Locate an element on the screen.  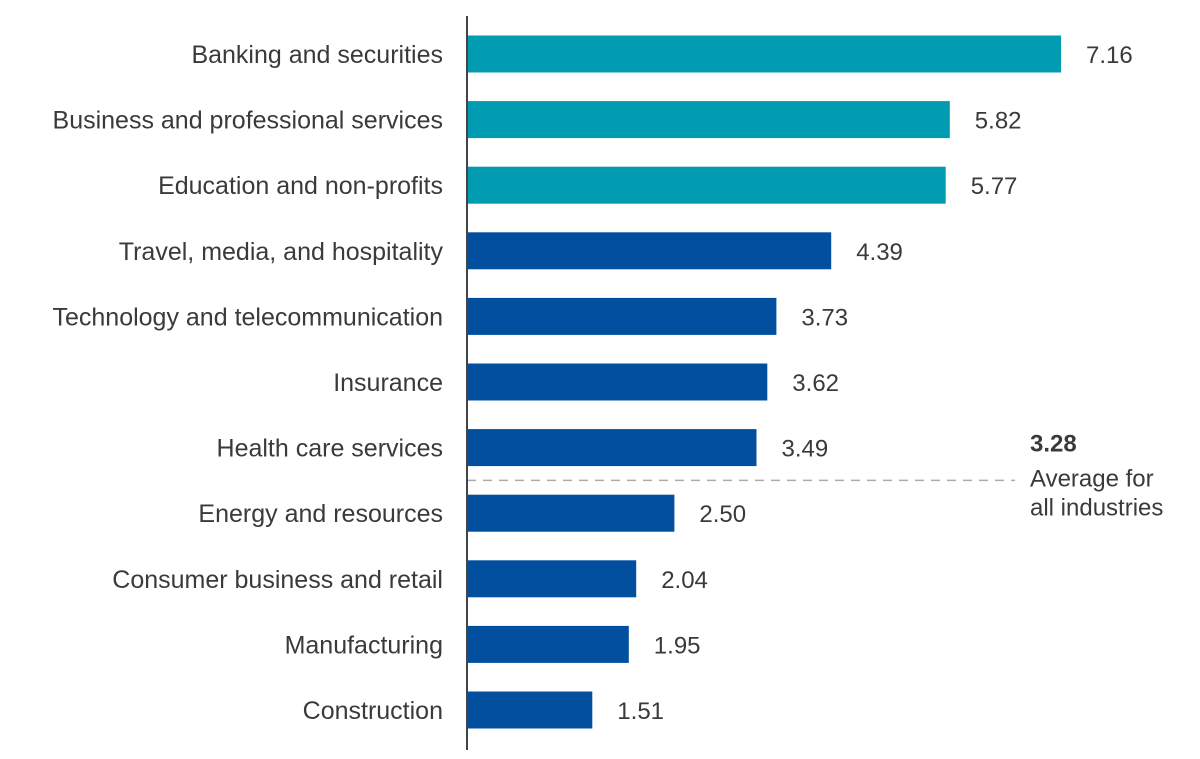
category-label: Health care services is located at coordinates (330, 449).